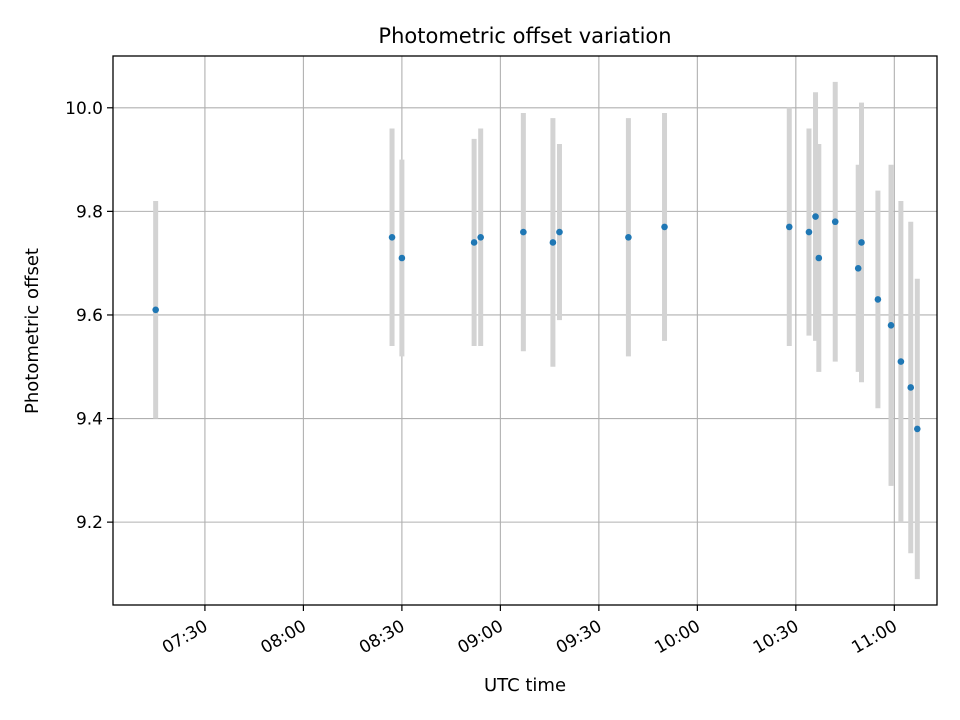  I want to click on y-tick-label: 9.6, so click(89, 316).